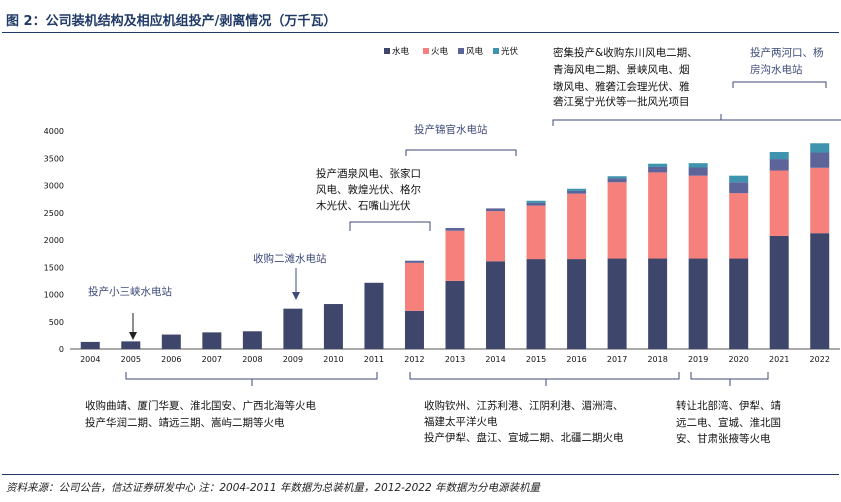 The height and width of the screenshot is (502, 841). What do you see at coordinates (293, 359) in the screenshot?
I see `x-tick-label: 2009` at bounding box center [293, 359].